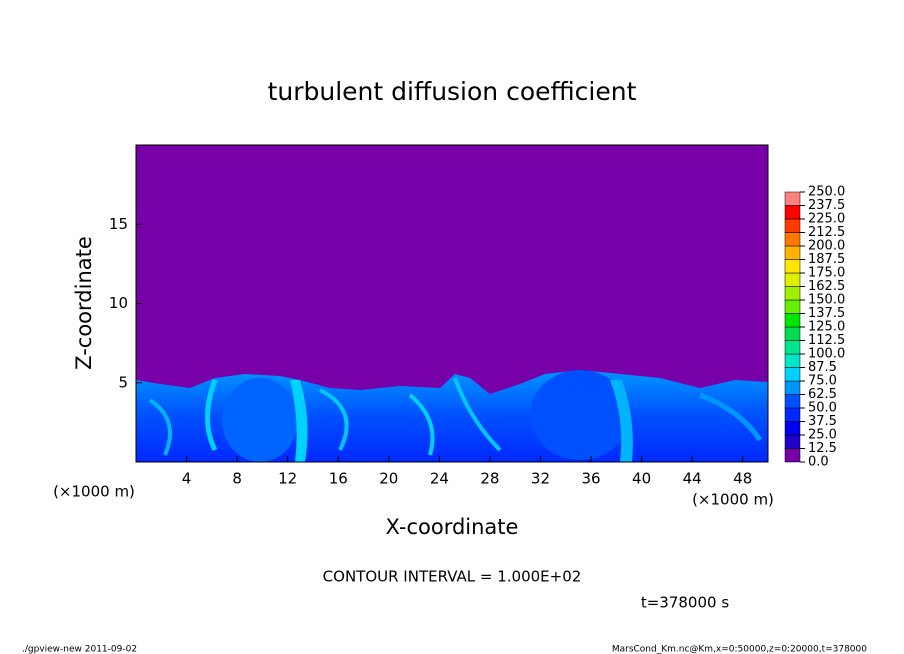 This screenshot has width=904, height=654. What do you see at coordinates (826, 273) in the screenshot?
I see `colorbar-label: 175.0` at bounding box center [826, 273].